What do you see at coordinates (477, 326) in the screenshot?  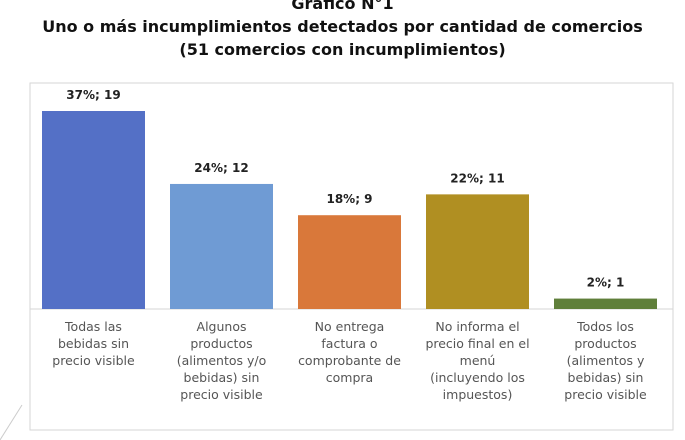 I see `category-label-line: No informa el` at bounding box center [477, 326].